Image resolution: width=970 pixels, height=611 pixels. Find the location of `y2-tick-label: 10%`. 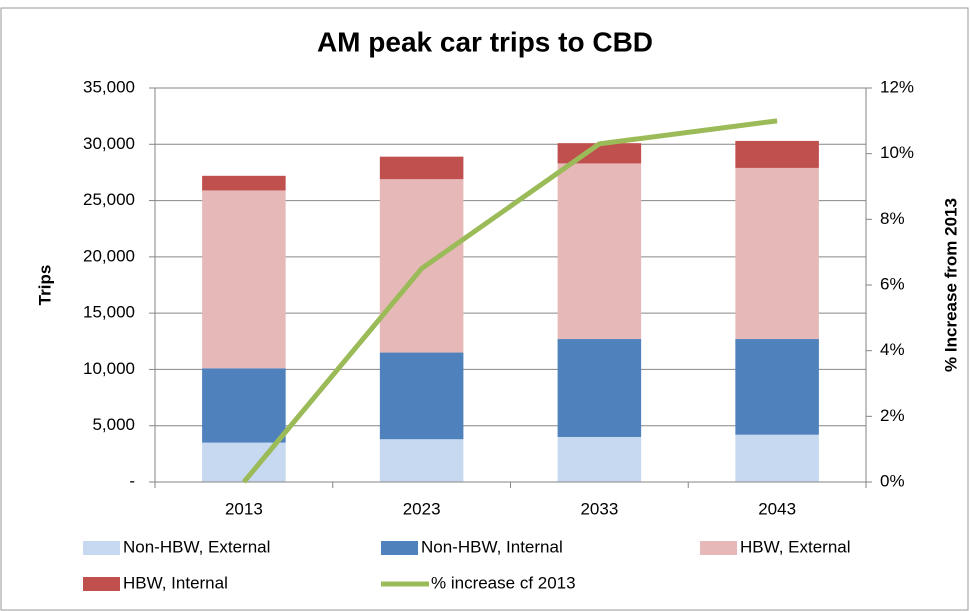

y2-tick-label: 10% is located at coordinates (897, 152).